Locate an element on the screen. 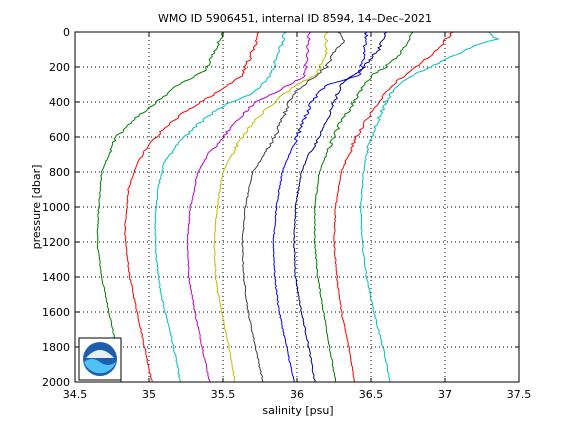  x-tick-label: 34.5 is located at coordinates (75, 394).